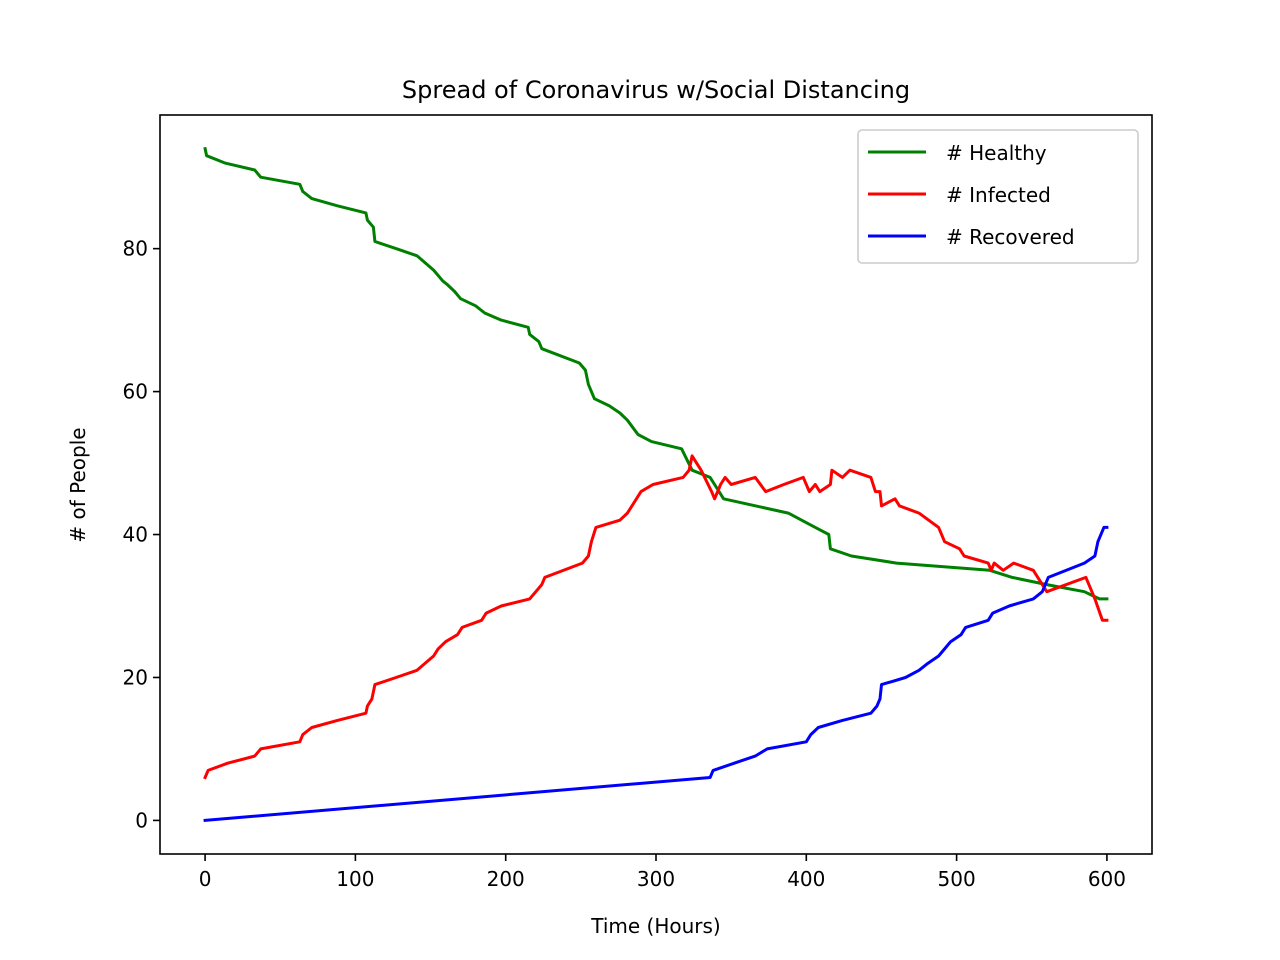 The width and height of the screenshot is (1280, 960). I want to click on y-axis-ticks: 0 20 40 60 80, so click(141, 534).